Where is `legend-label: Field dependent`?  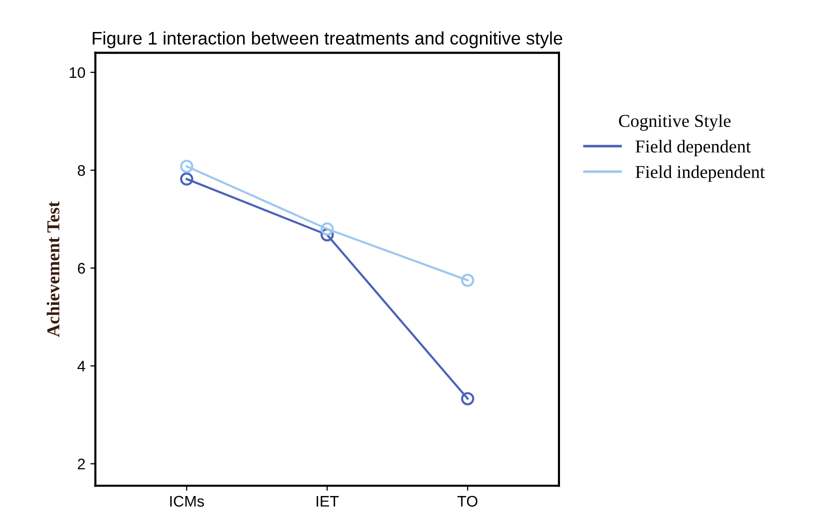 legend-label: Field dependent is located at coordinates (693, 148).